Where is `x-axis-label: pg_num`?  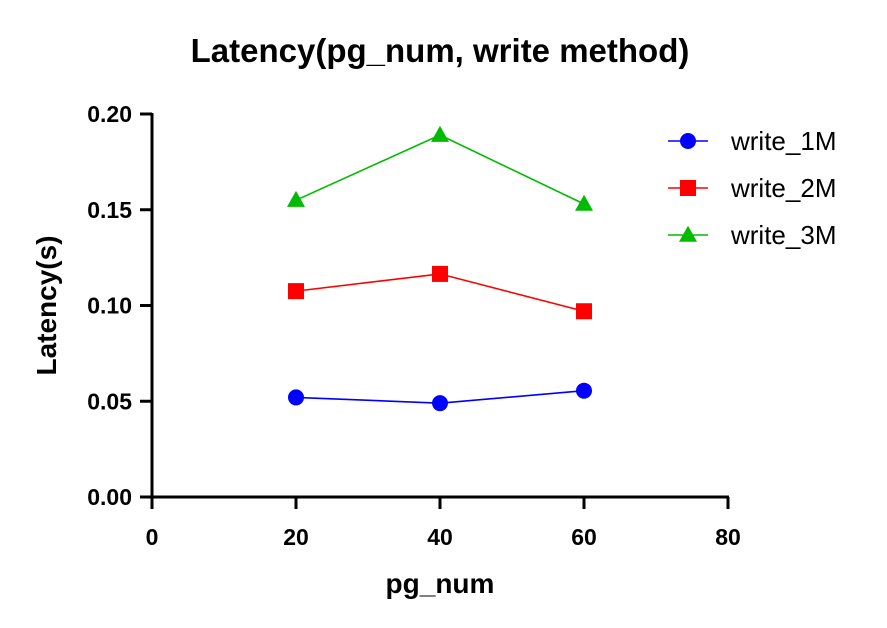 x-axis-label: pg_num is located at coordinates (440, 583).